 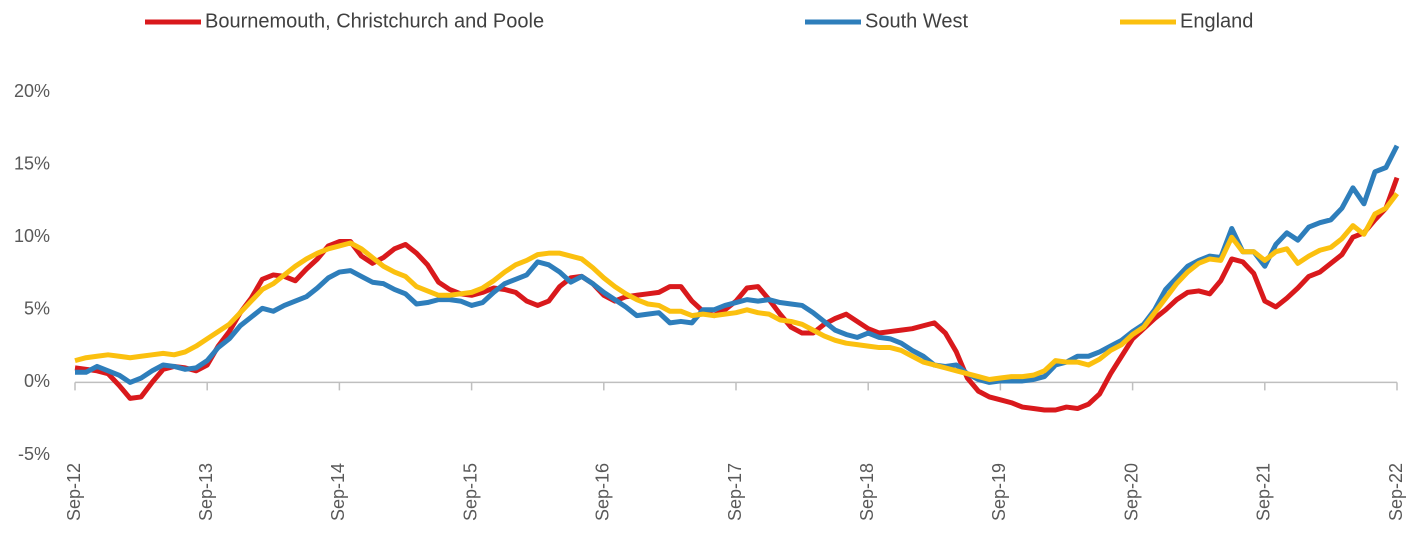 I want to click on x-tick-label: Sep-22, so click(x=1396, y=492).